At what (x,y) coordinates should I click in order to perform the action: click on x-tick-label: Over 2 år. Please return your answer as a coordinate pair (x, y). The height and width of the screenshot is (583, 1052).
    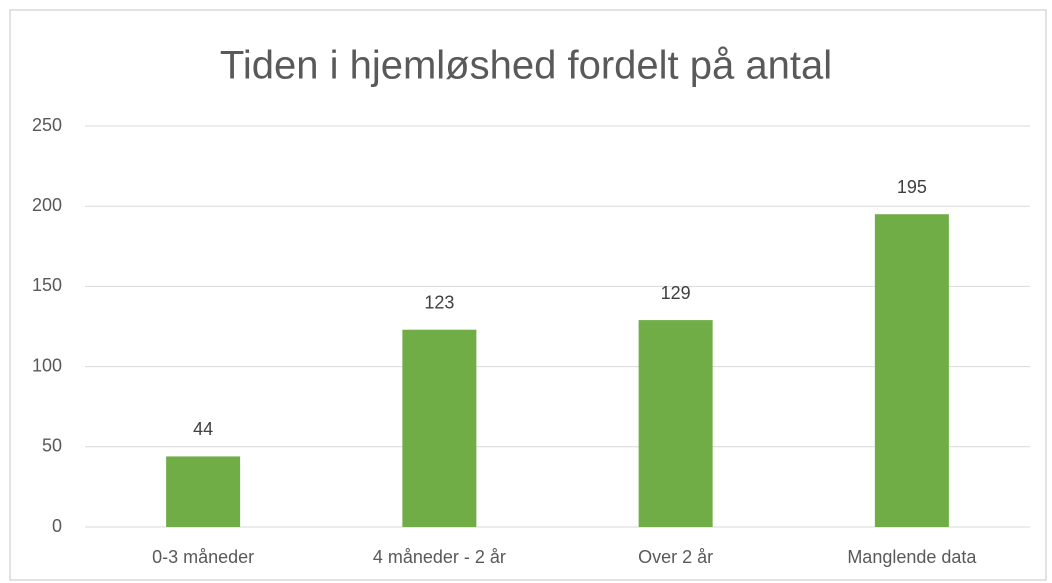
    Looking at the image, I should click on (675, 557).